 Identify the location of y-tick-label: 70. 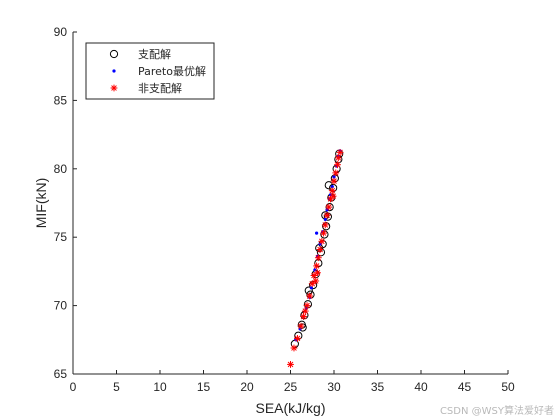
(61, 306).